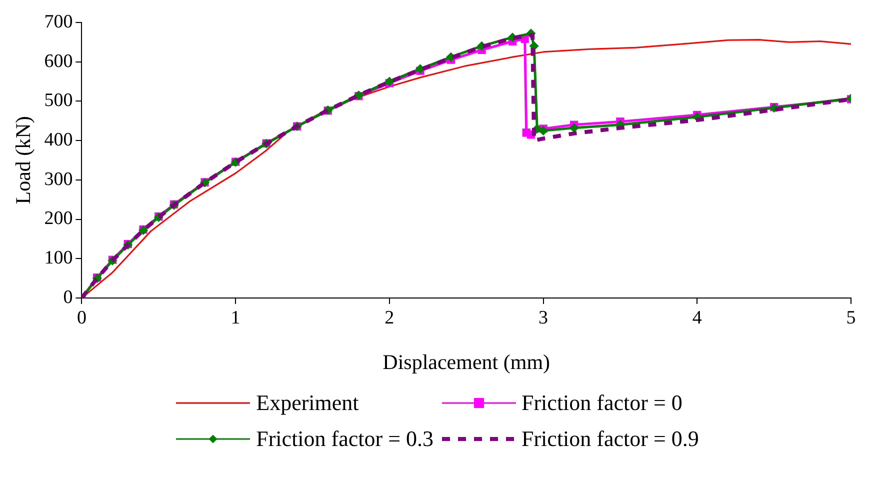 The width and height of the screenshot is (873, 490). Describe the element at coordinates (58, 21) in the screenshot. I see `y-tick-label: 700` at that location.